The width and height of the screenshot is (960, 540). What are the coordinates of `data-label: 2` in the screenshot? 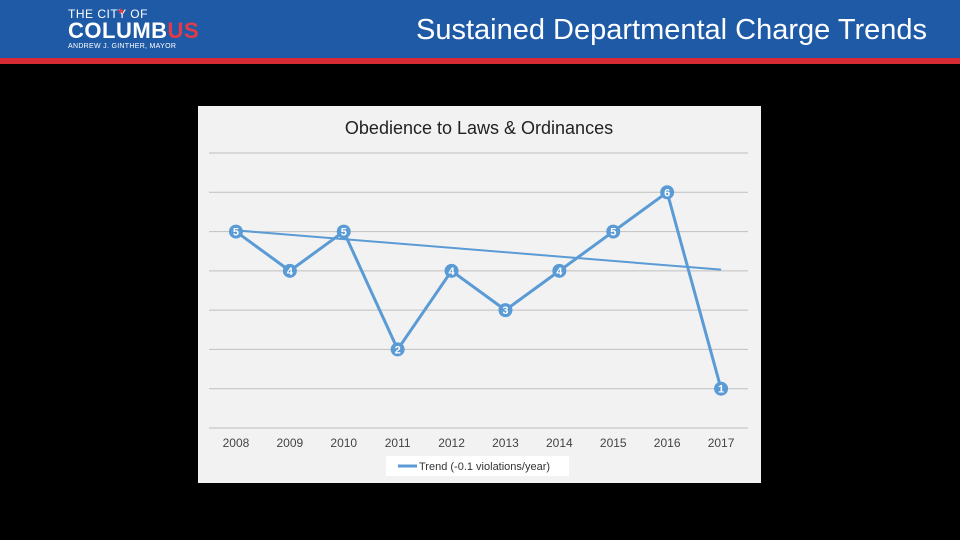 It's located at (398, 350).